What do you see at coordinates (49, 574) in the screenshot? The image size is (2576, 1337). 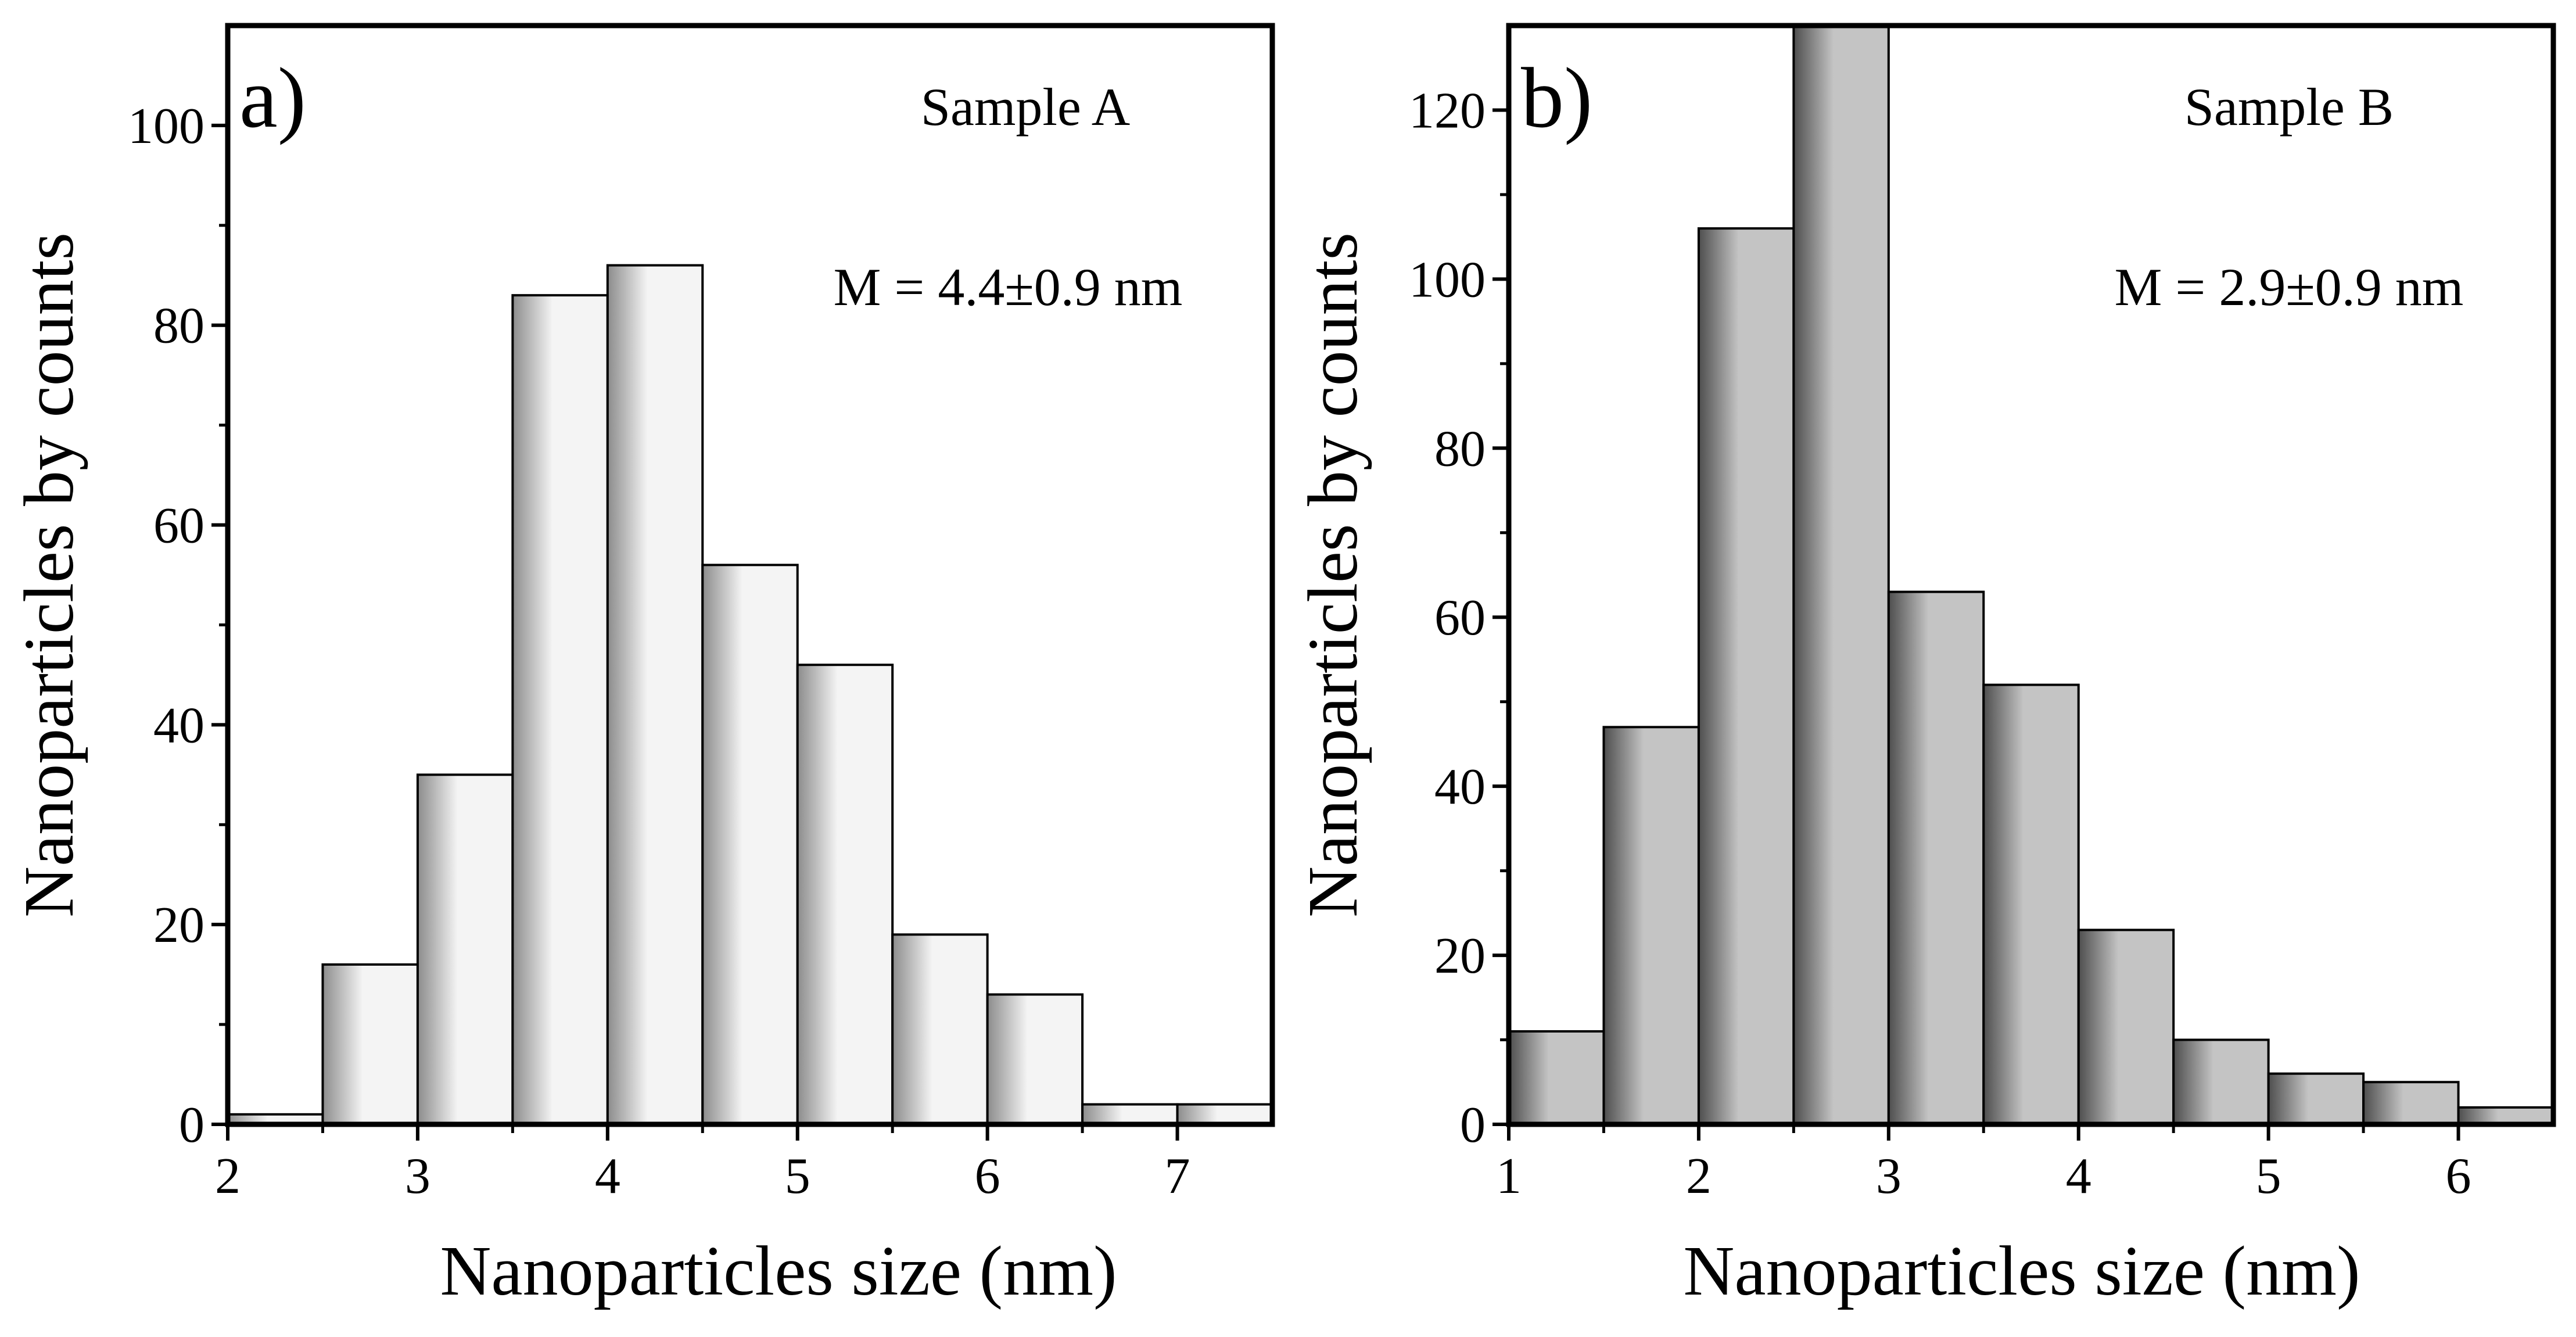 I see `panel-a-y-axis-title: Nanoparticles by counts` at bounding box center [49, 574].